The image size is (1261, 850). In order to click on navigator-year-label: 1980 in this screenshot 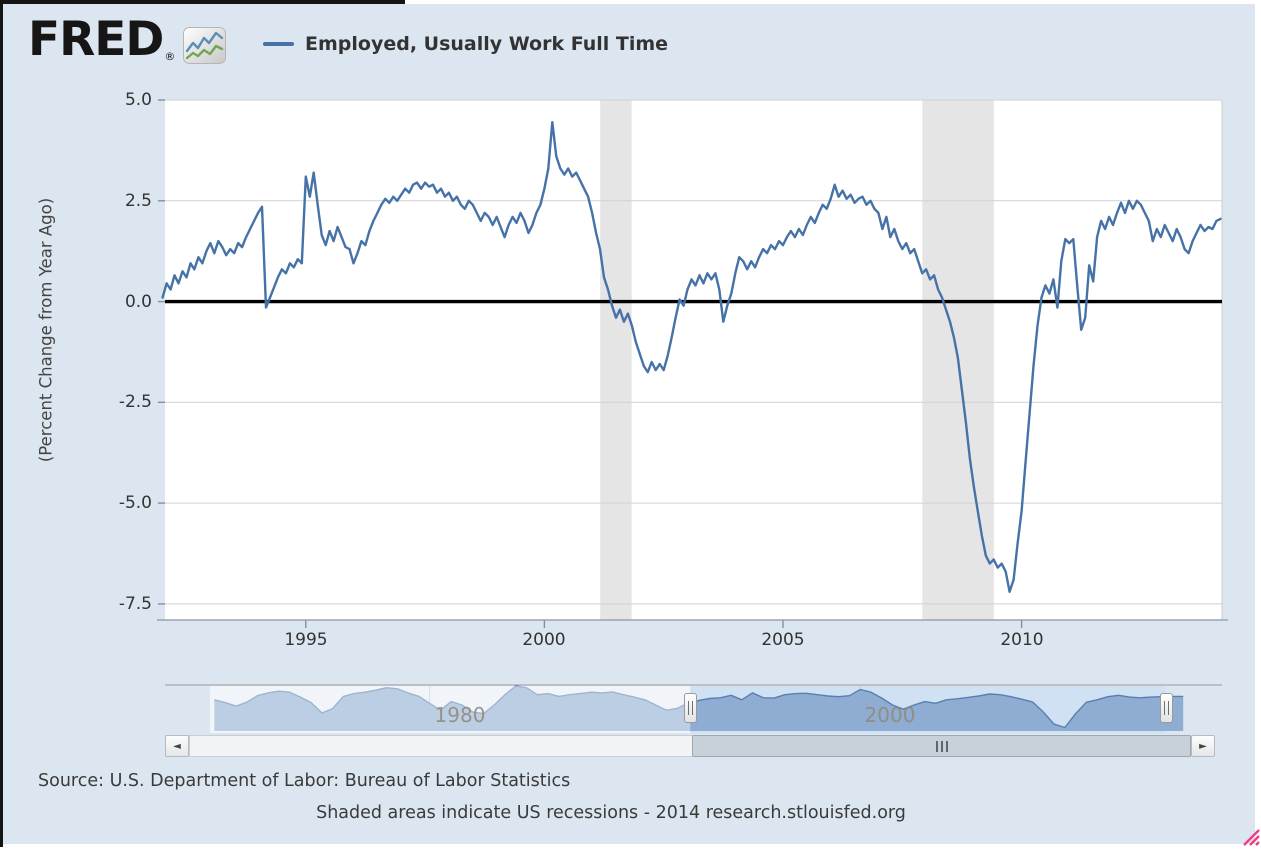, I will do `click(460, 715)`.